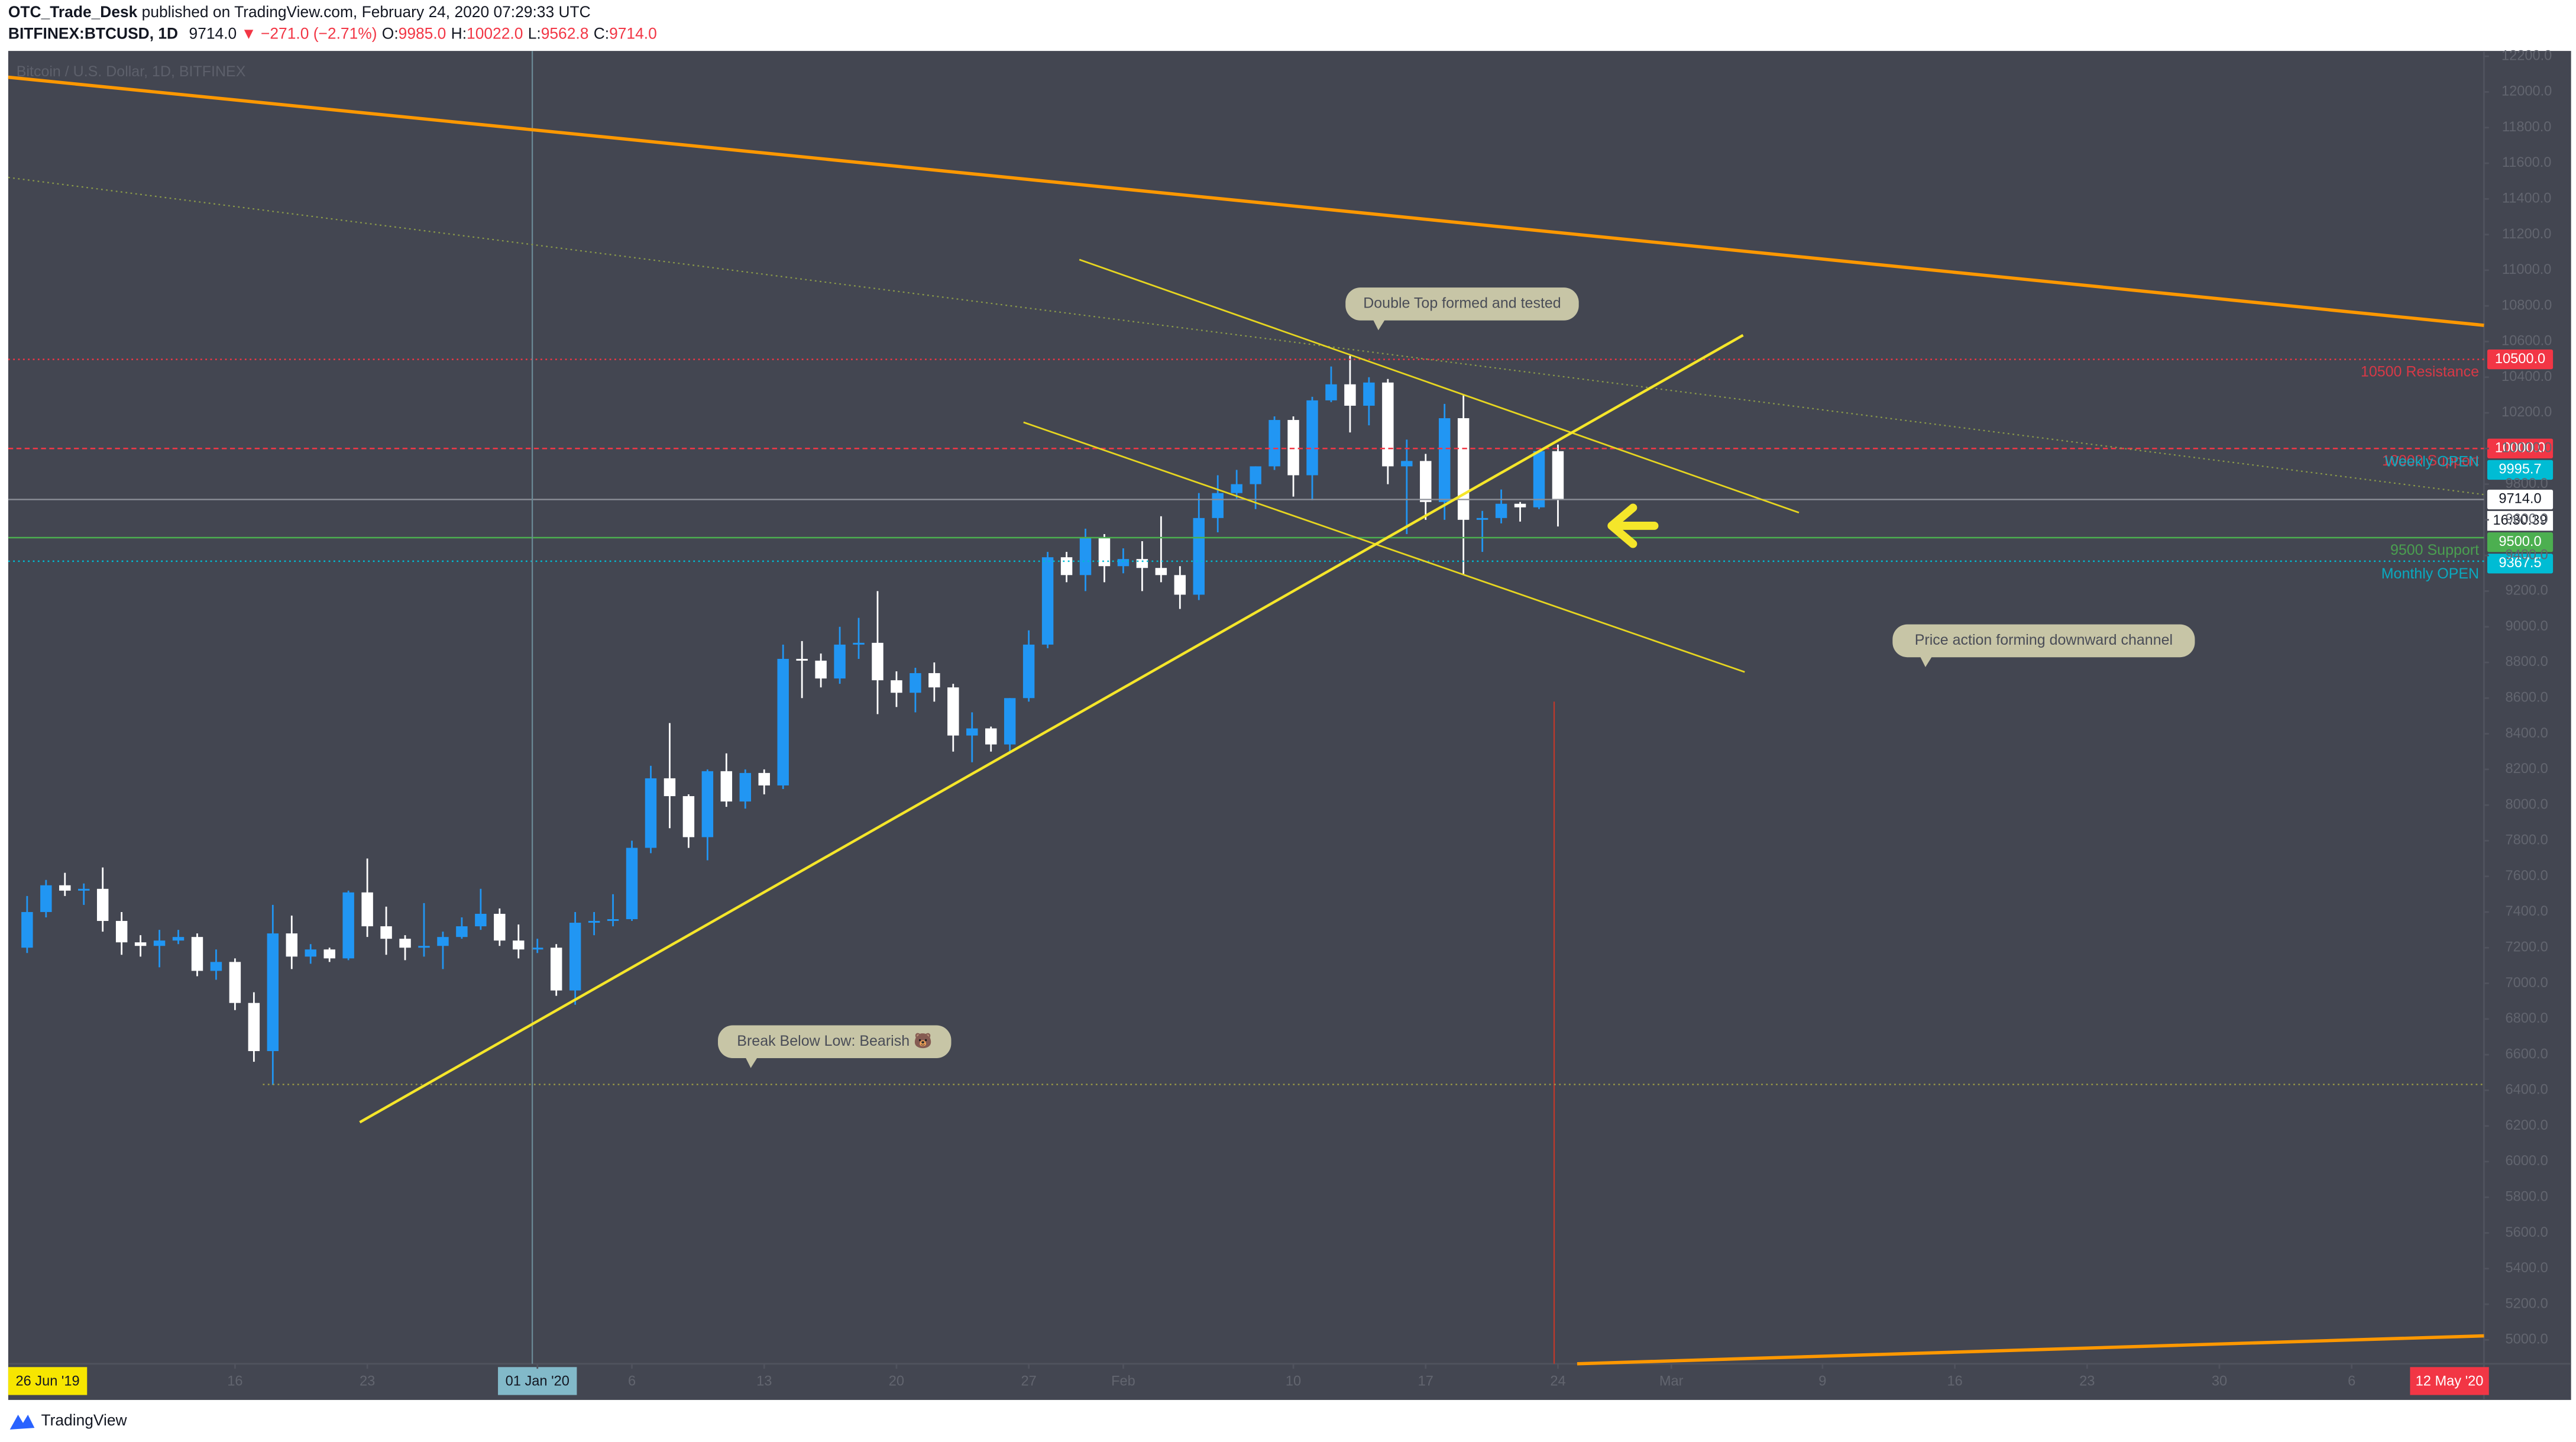 The image size is (2576, 1442). I want to click on level-label: 10500.0, so click(2520, 359).